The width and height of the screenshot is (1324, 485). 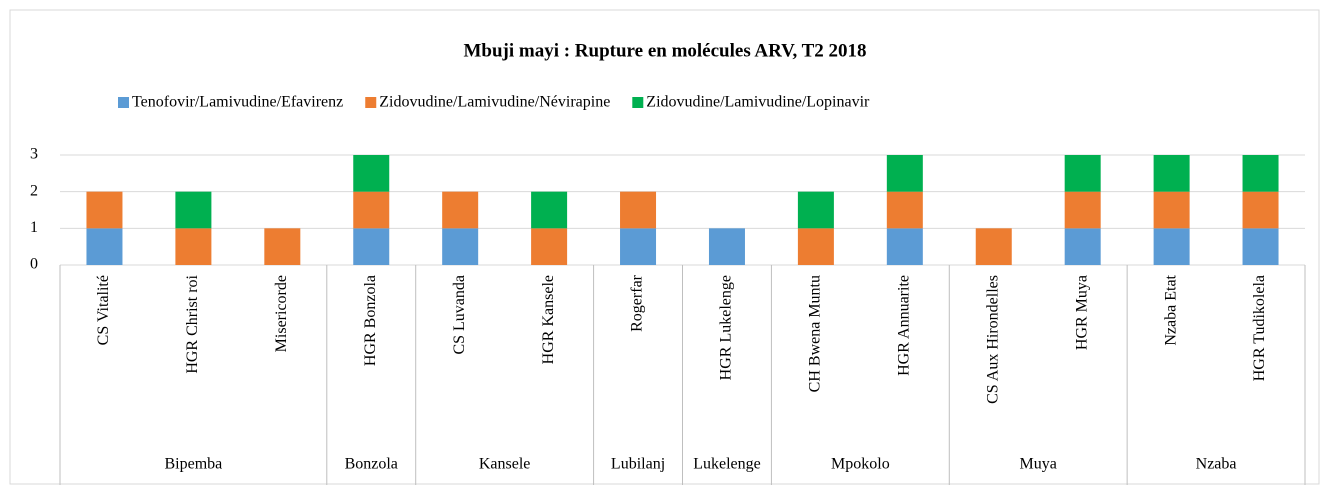 I want to click on x-tick-label: CS Aux Hirondelles, so click(x=992, y=339).